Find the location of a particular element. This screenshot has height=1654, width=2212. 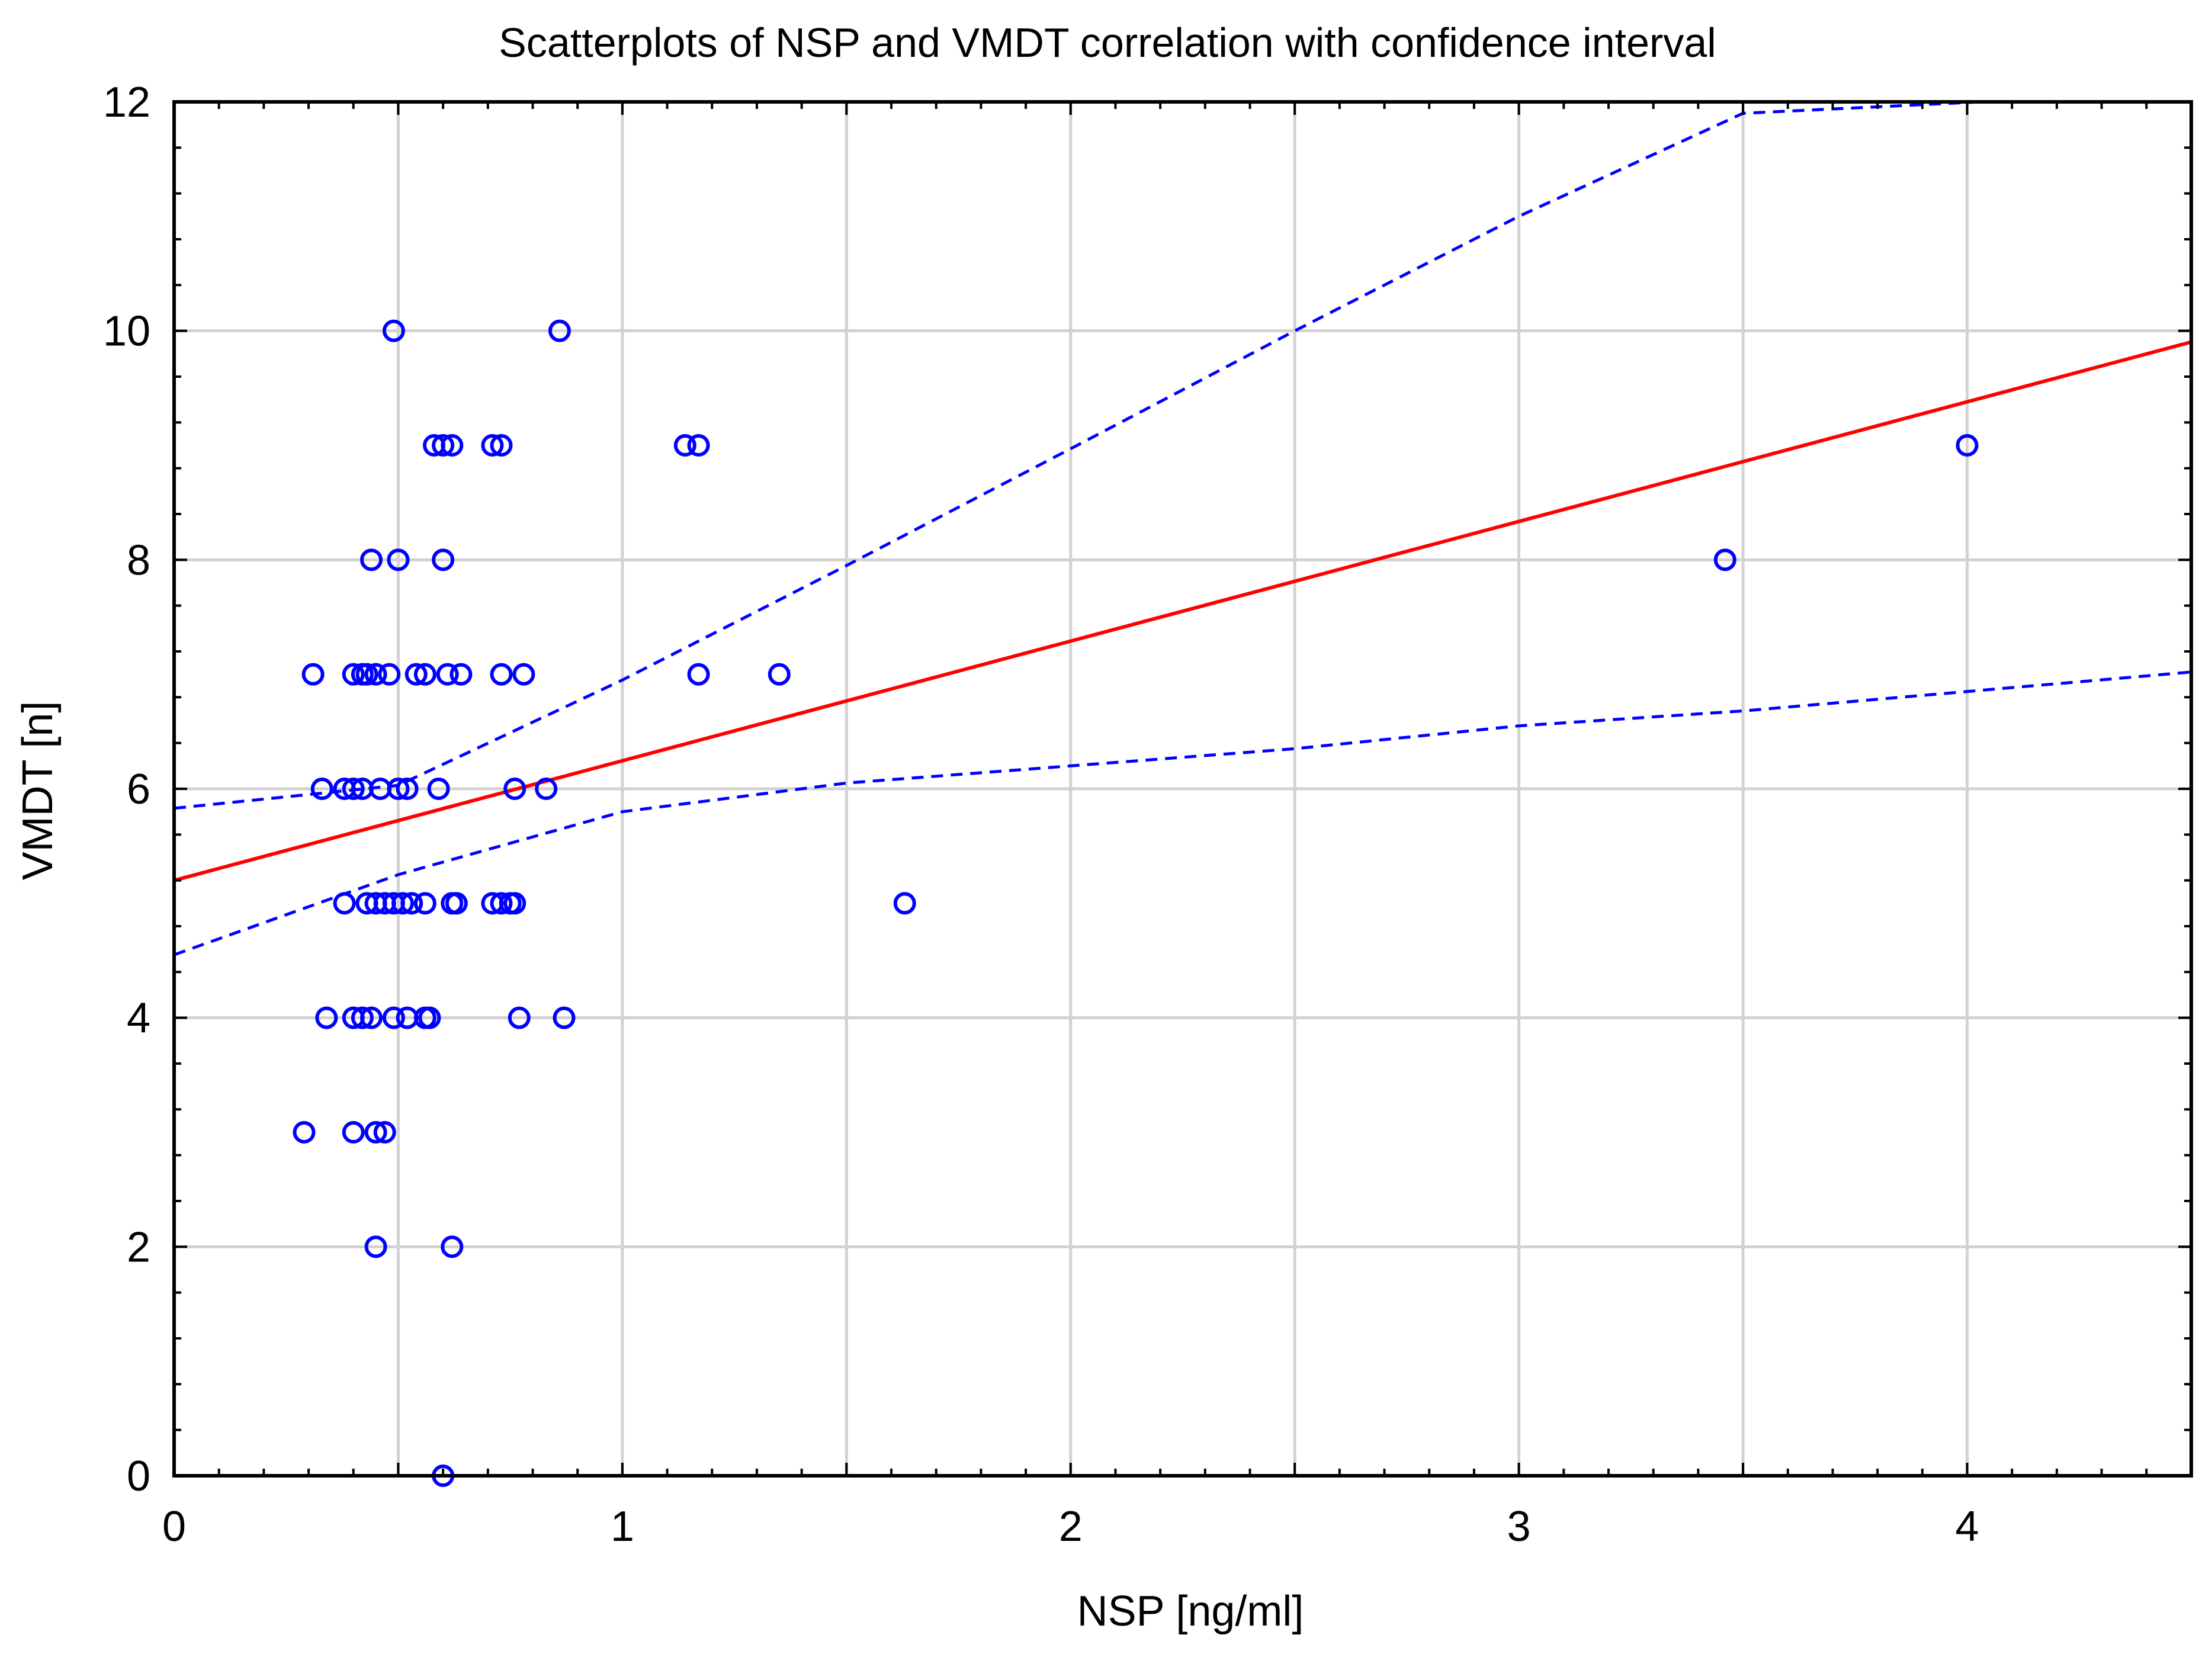

y-tick-label: 8 is located at coordinates (138, 560).